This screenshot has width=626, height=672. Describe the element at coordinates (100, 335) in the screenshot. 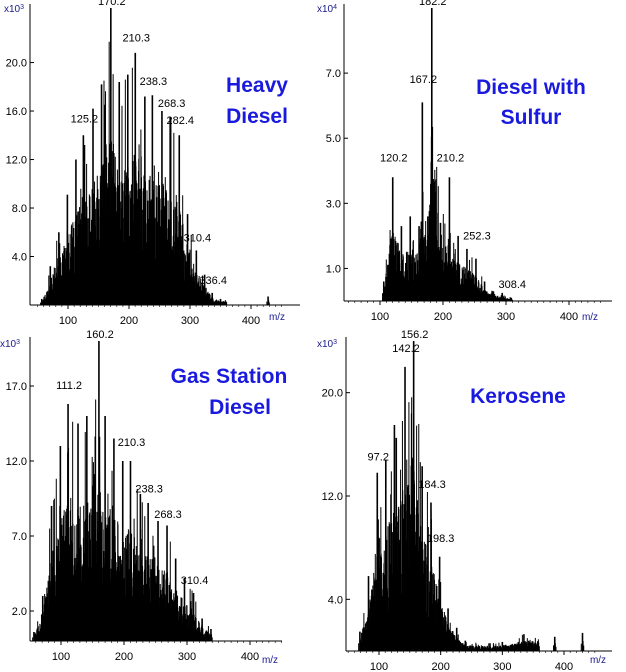

I see `peak-label: 160.2` at that location.